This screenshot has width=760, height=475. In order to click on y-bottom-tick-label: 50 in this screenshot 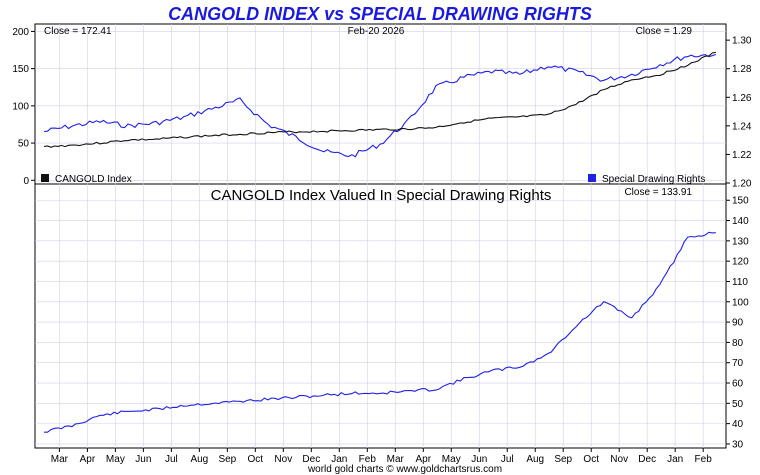, I will do `click(738, 404)`.